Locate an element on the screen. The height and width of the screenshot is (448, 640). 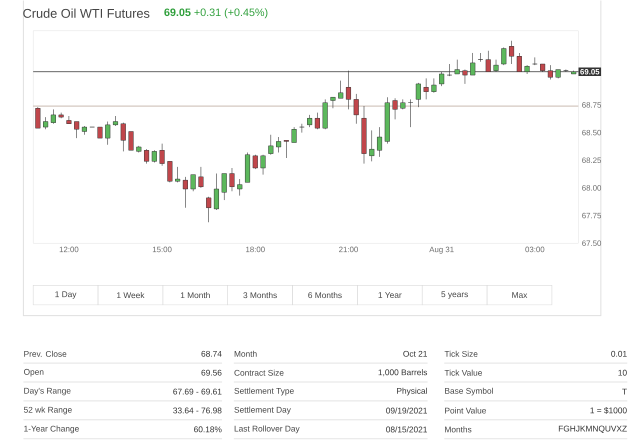
text: 0.01 is located at coordinates (619, 353).